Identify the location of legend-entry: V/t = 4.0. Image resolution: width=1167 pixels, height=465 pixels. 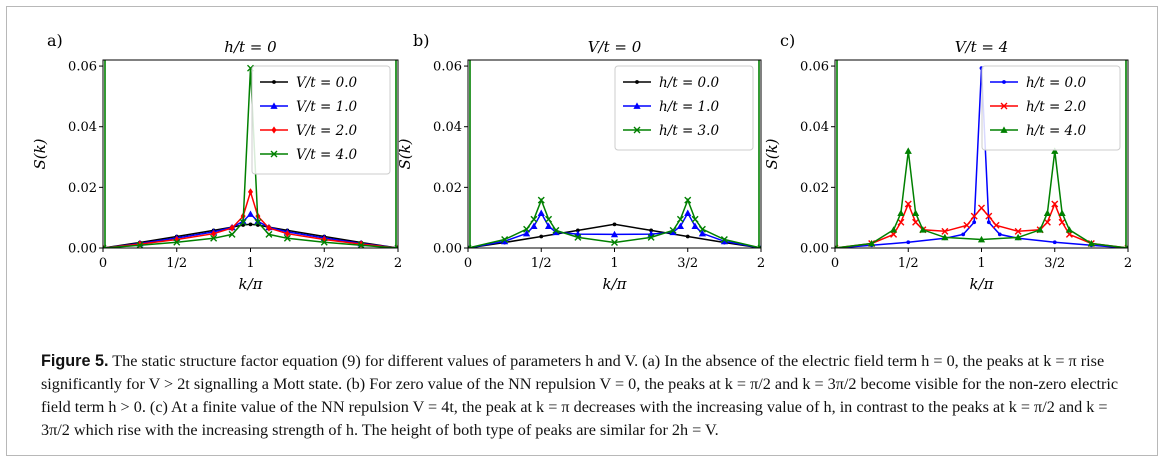
(308, 155).